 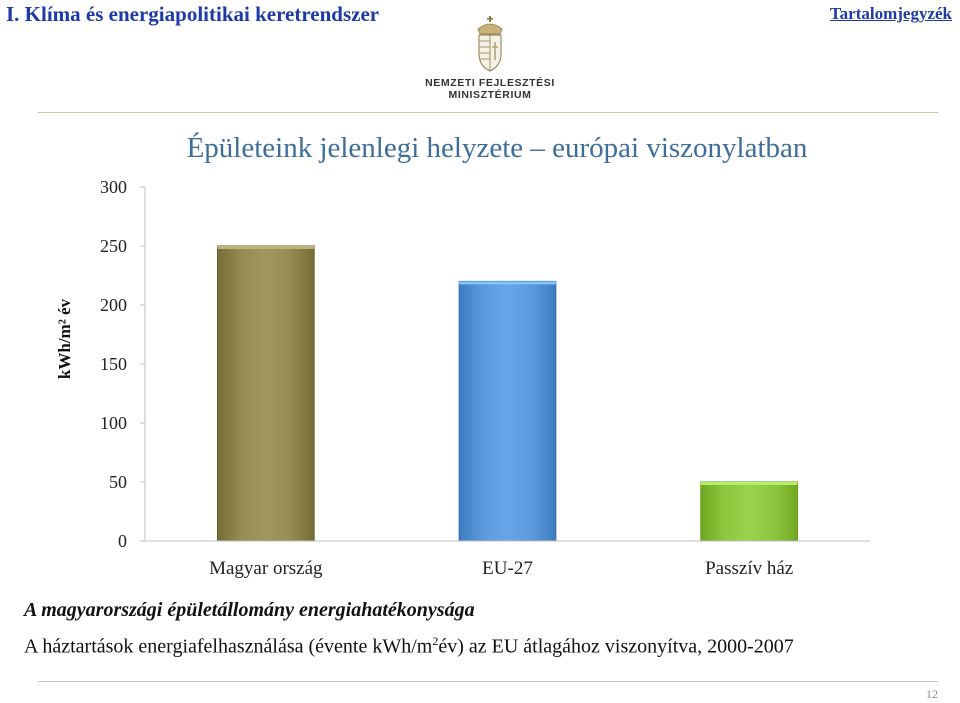 What do you see at coordinates (266, 568) in the screenshot?
I see `x-category-label: Magyar ország` at bounding box center [266, 568].